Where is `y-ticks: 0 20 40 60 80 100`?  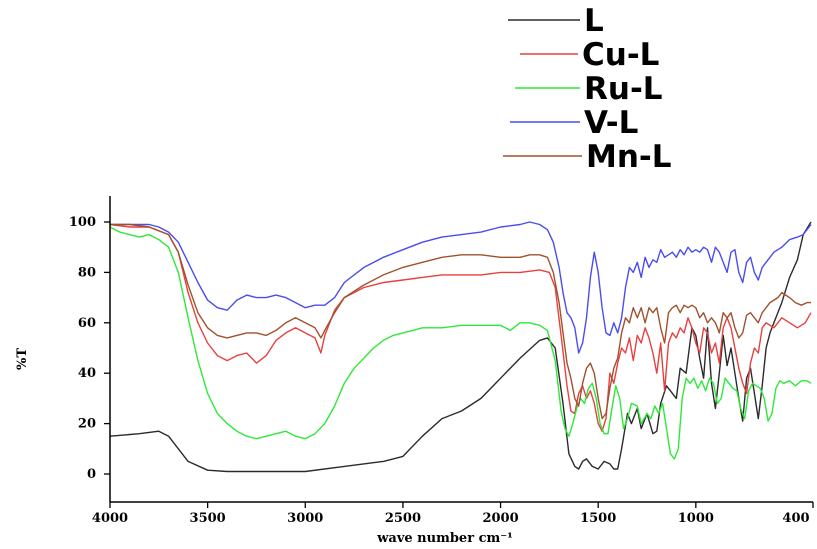
y-ticks: 0 20 40 60 80 100 is located at coordinates (89, 348).